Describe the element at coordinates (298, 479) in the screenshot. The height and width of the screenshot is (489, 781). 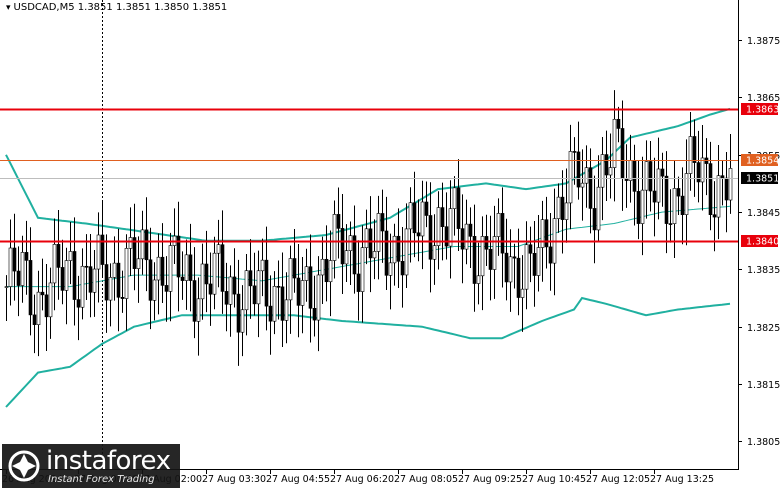
I see `x-tick-label: 27 Aug 04:55` at that location.